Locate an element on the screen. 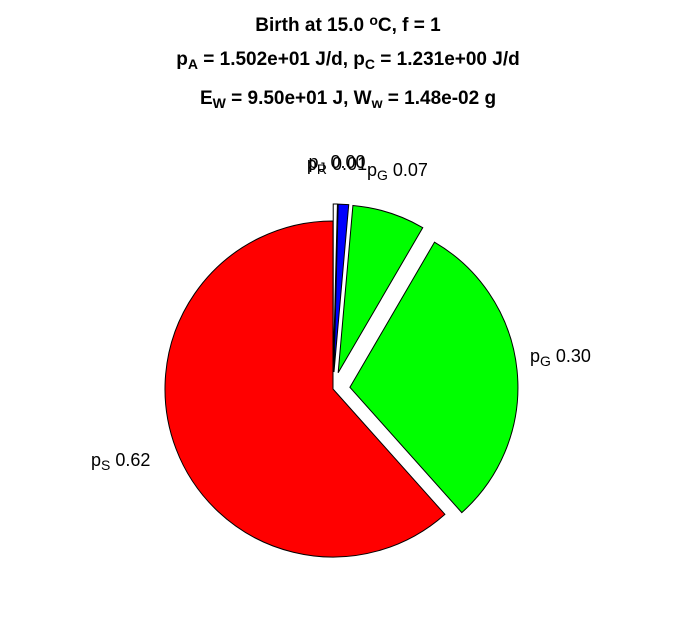  slice-label-pJ-0: pJ 0.00 is located at coordinates (336, 163).